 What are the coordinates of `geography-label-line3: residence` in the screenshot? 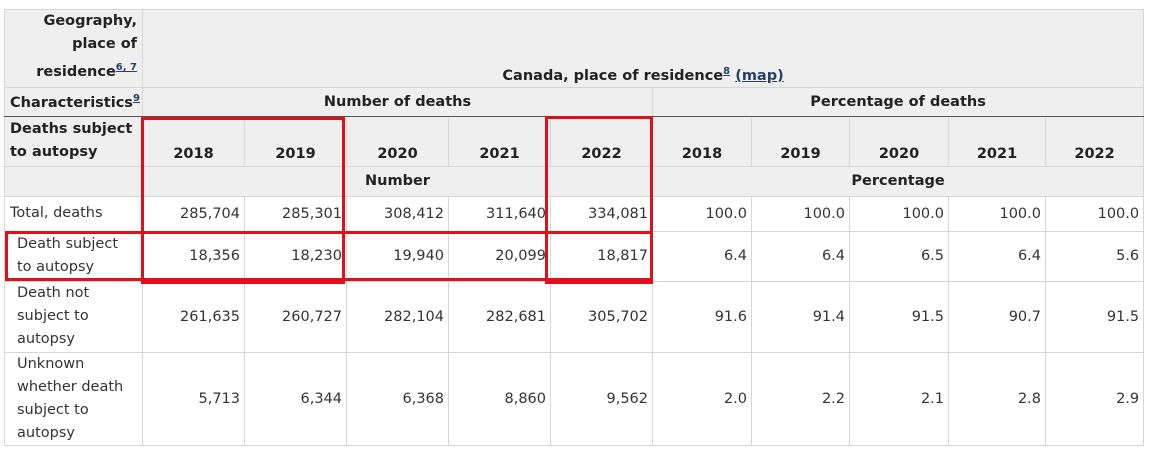 It's located at (76, 71).